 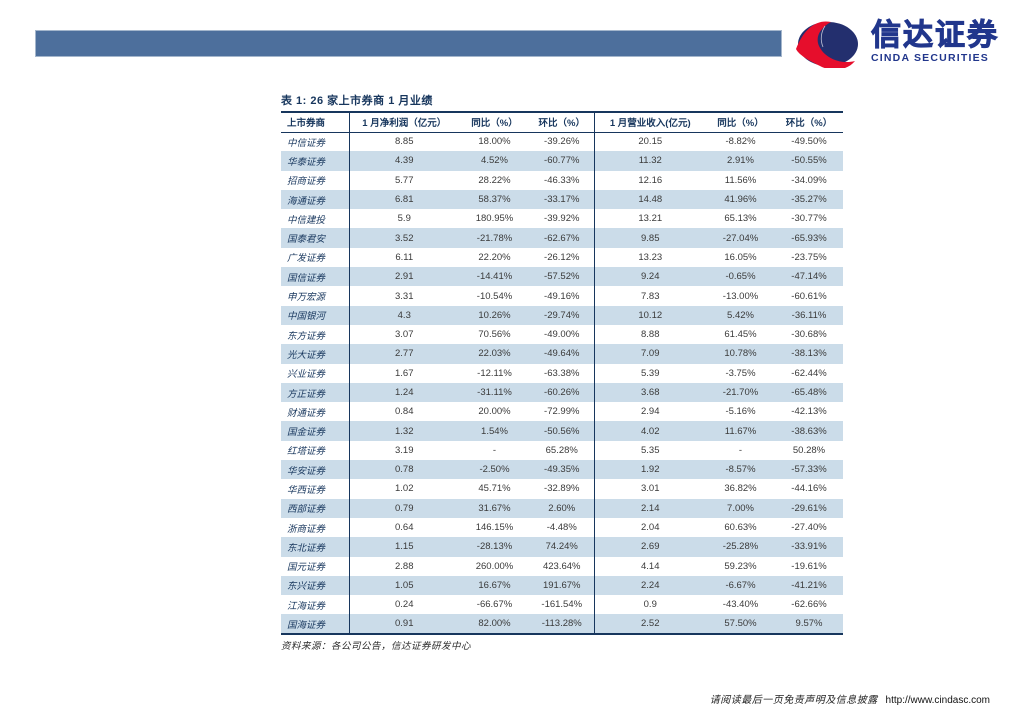 I want to click on source-note: 资料来源：各公司公告，信达证券研发中心, so click(x=376, y=646).